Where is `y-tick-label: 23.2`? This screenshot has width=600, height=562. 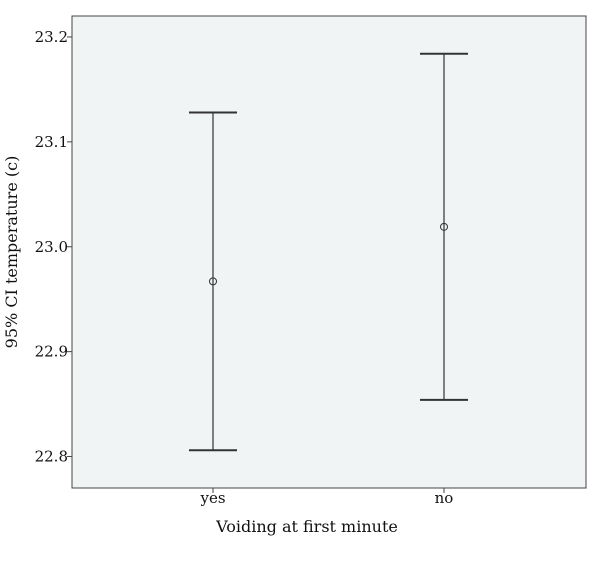 y-tick-label: 23.2 is located at coordinates (51, 37).